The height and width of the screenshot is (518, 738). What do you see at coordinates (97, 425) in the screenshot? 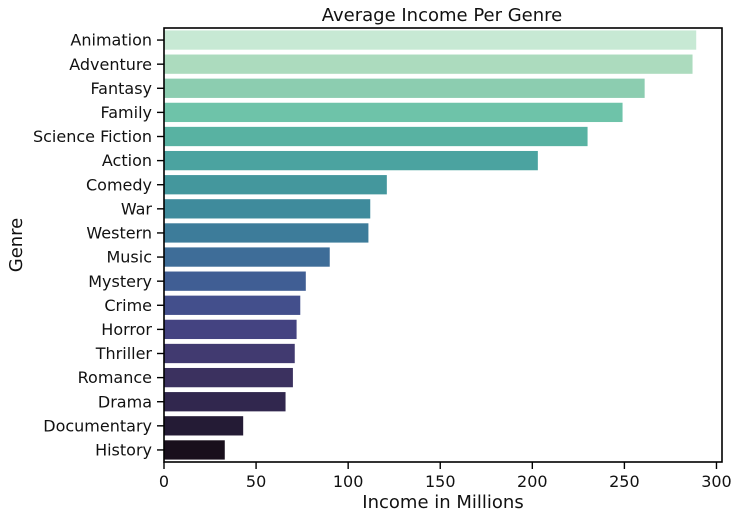
I see `y-tick-label-documentary: Documentary` at bounding box center [97, 425].